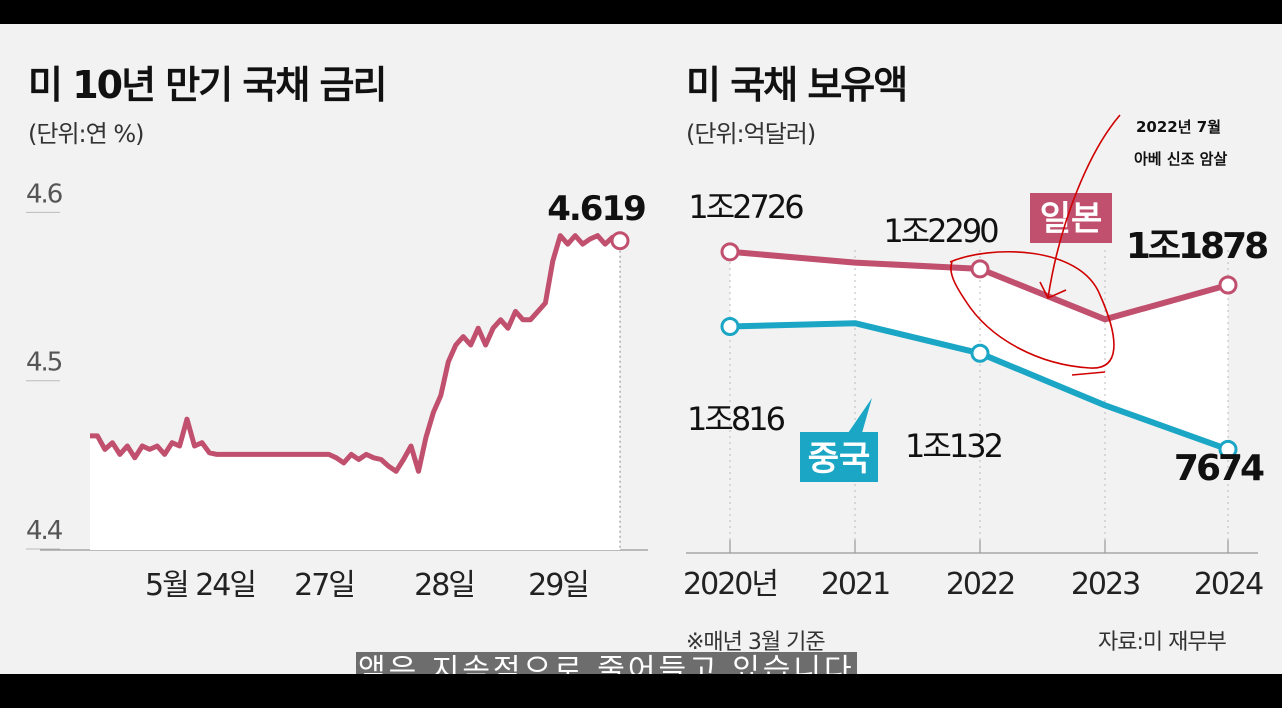 This screenshot has height=708, width=1282. What do you see at coordinates (1071, 218) in the screenshot?
I see `japan-badge` at bounding box center [1071, 218].